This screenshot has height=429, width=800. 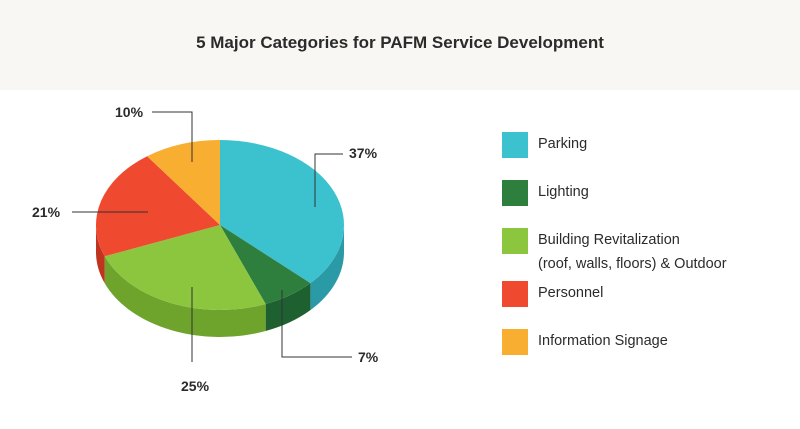 What do you see at coordinates (635, 145) in the screenshot?
I see `legend-item-parking: Parking` at bounding box center [635, 145].